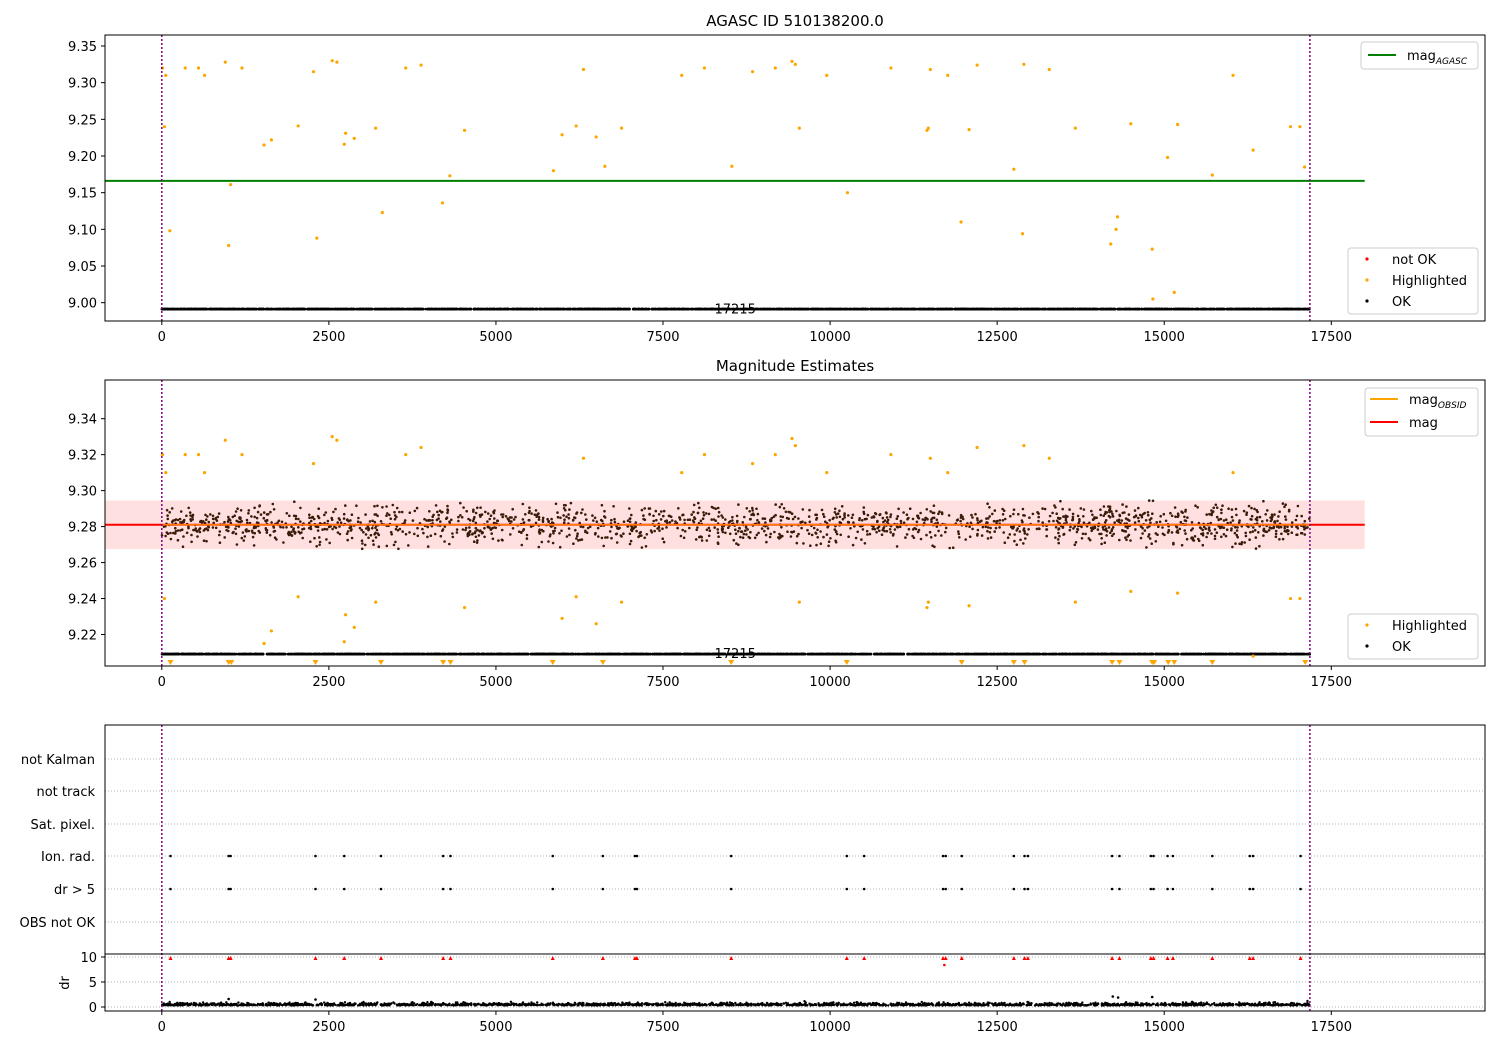 This screenshot has width=1500, height=1050. Describe the element at coordinates (82, 194) in the screenshot. I see `agasc-y-tick-label: 9.15` at that location.